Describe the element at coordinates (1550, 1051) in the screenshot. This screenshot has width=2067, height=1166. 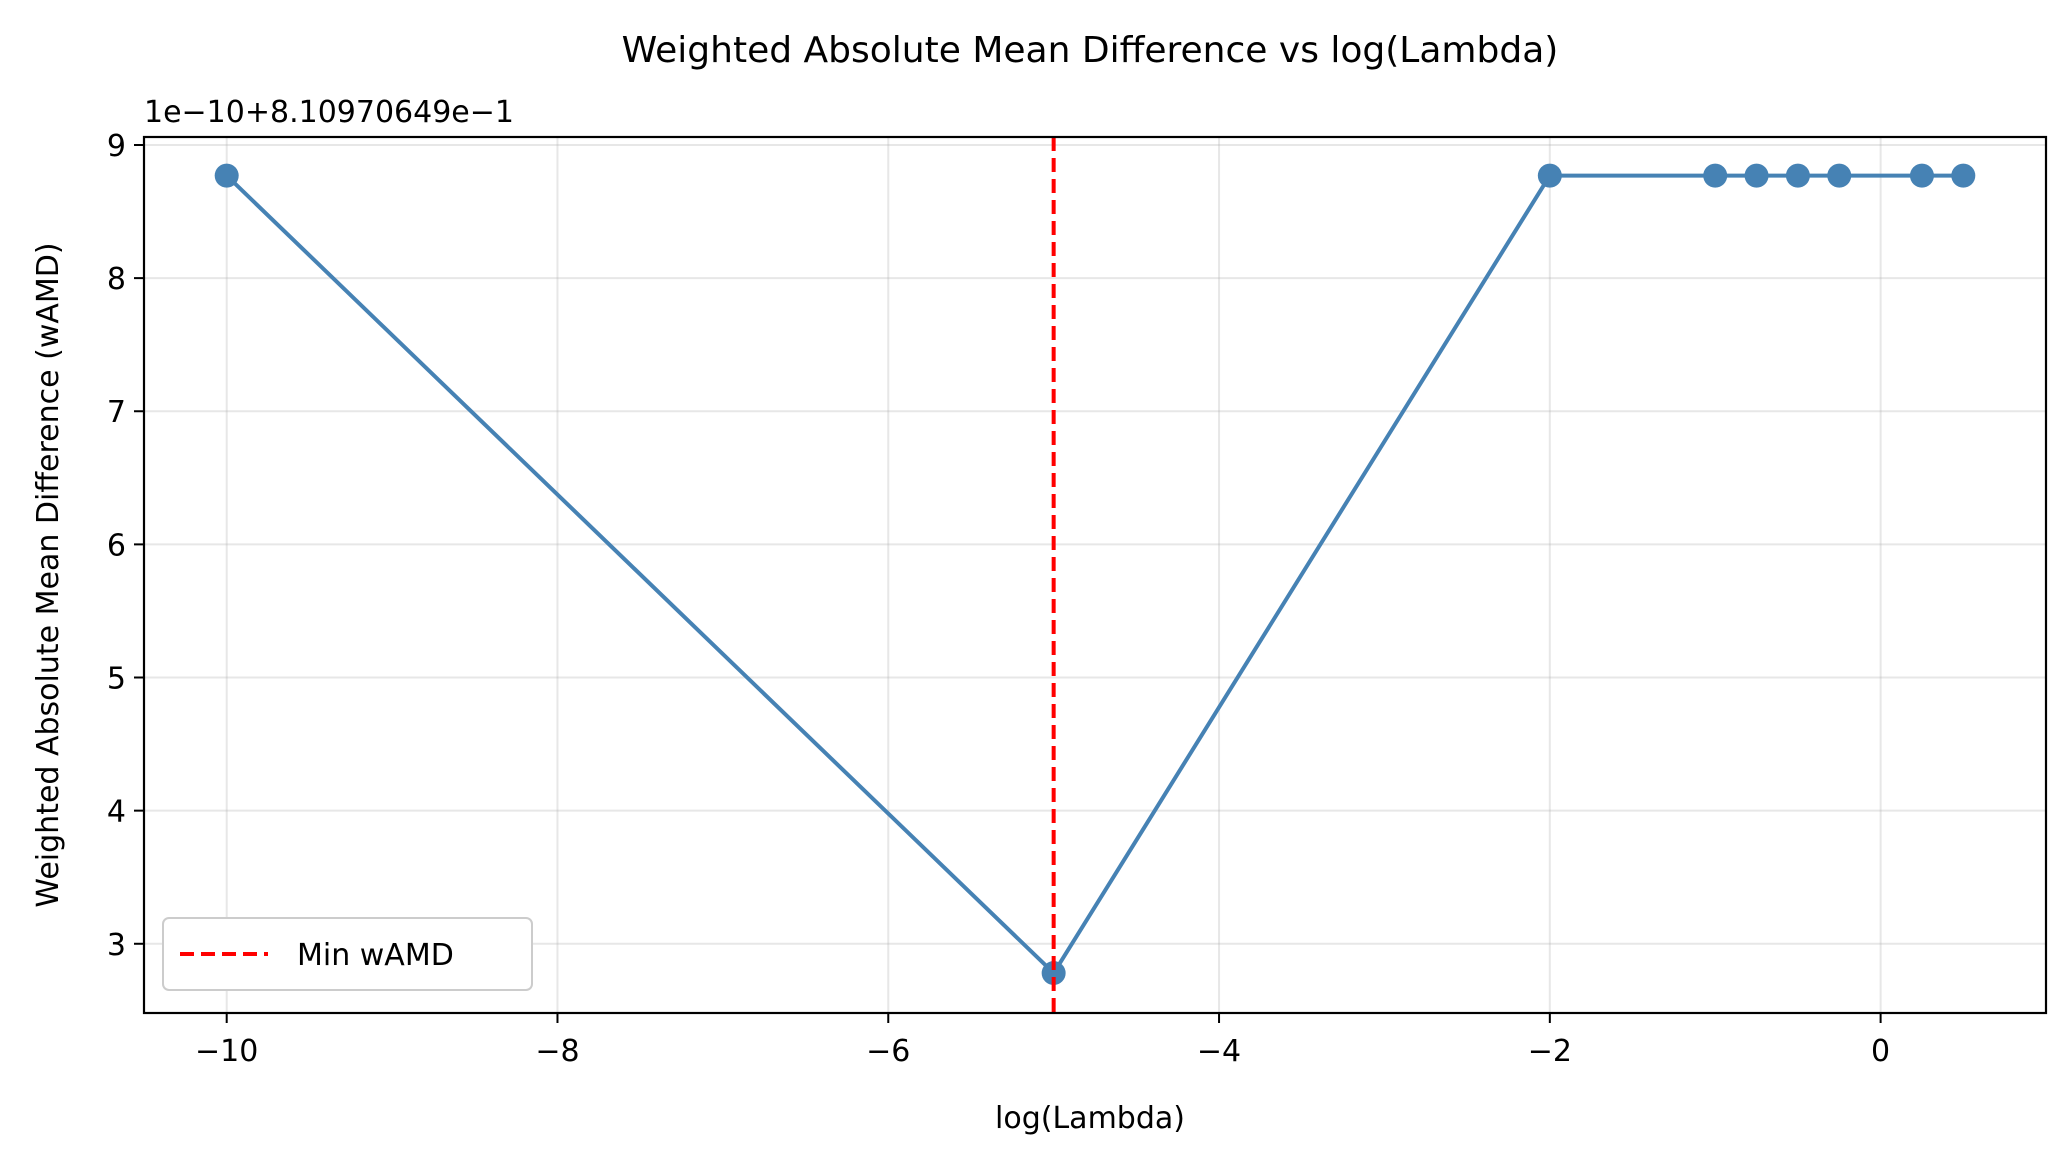
I see `x-tick-label: −2` at that location.